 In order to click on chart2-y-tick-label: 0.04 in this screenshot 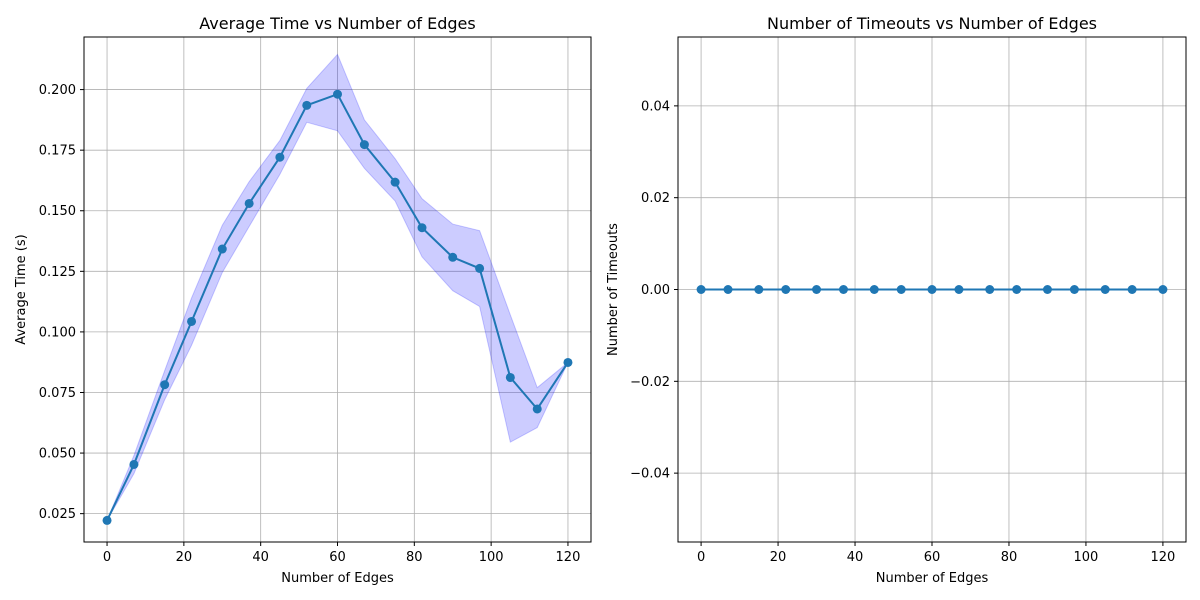, I will do `click(655, 106)`.